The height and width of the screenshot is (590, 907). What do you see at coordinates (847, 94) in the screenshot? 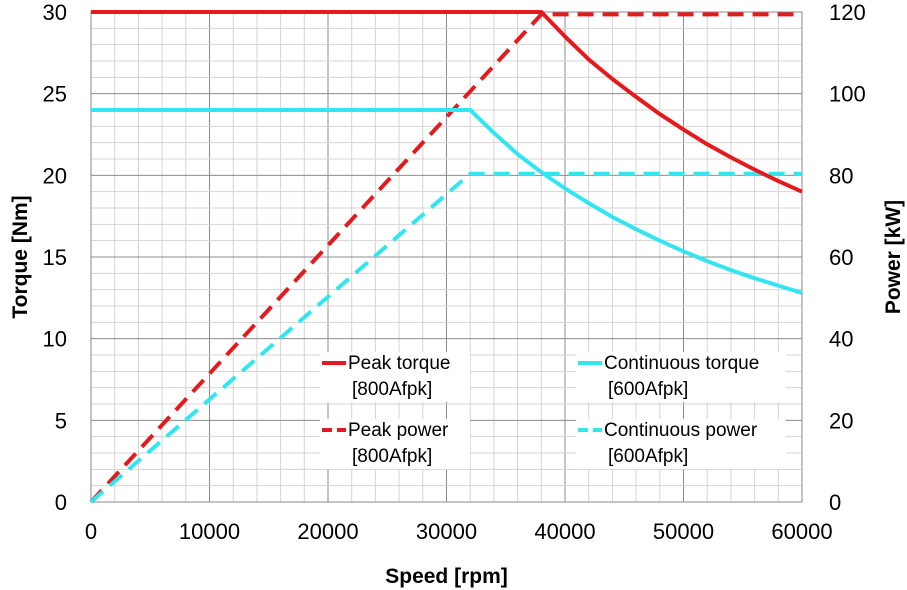
I see `y-right-tick-label: 100` at bounding box center [847, 94].